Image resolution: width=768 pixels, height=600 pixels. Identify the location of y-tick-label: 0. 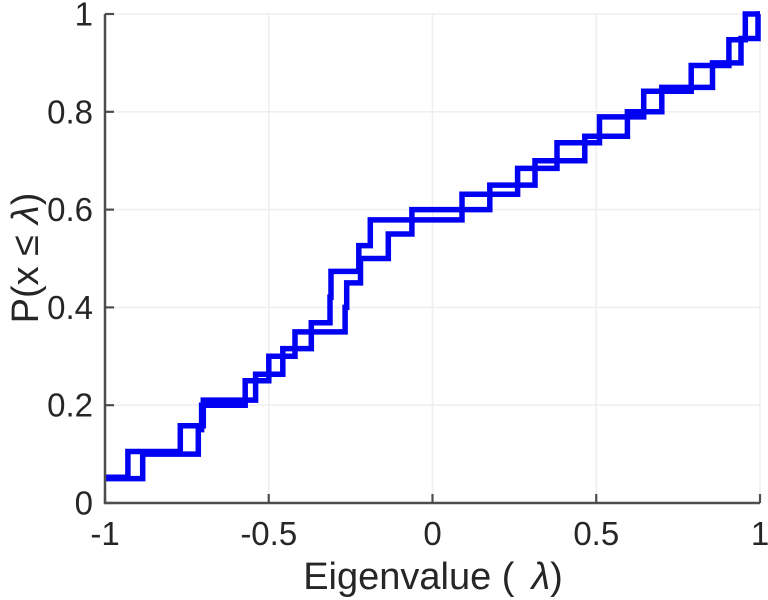
(84, 503).